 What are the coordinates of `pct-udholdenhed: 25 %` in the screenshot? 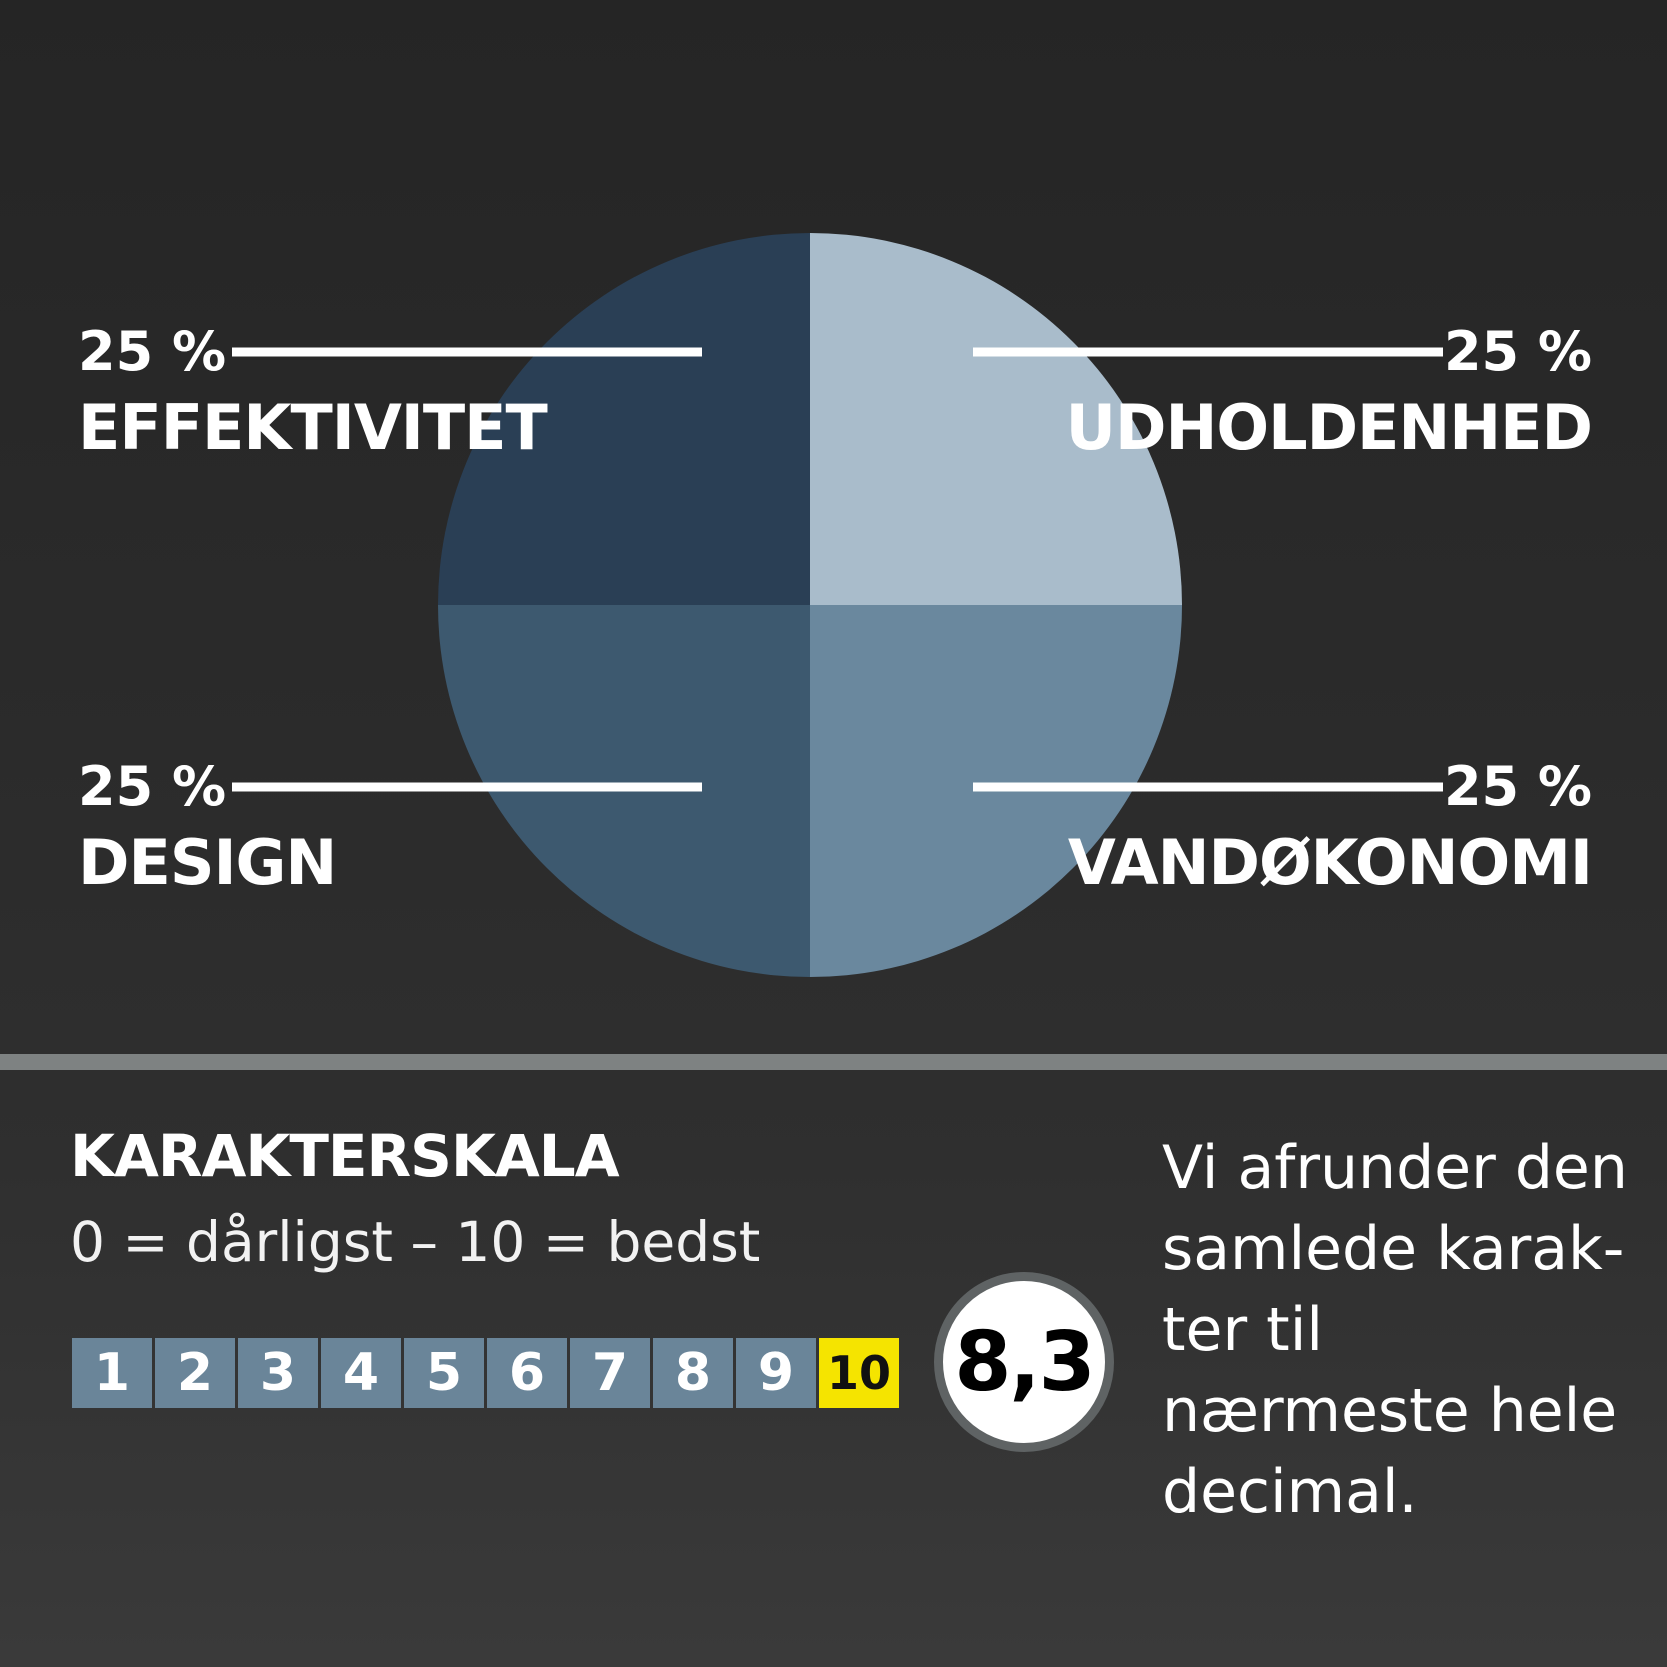 It's located at (1517, 351).